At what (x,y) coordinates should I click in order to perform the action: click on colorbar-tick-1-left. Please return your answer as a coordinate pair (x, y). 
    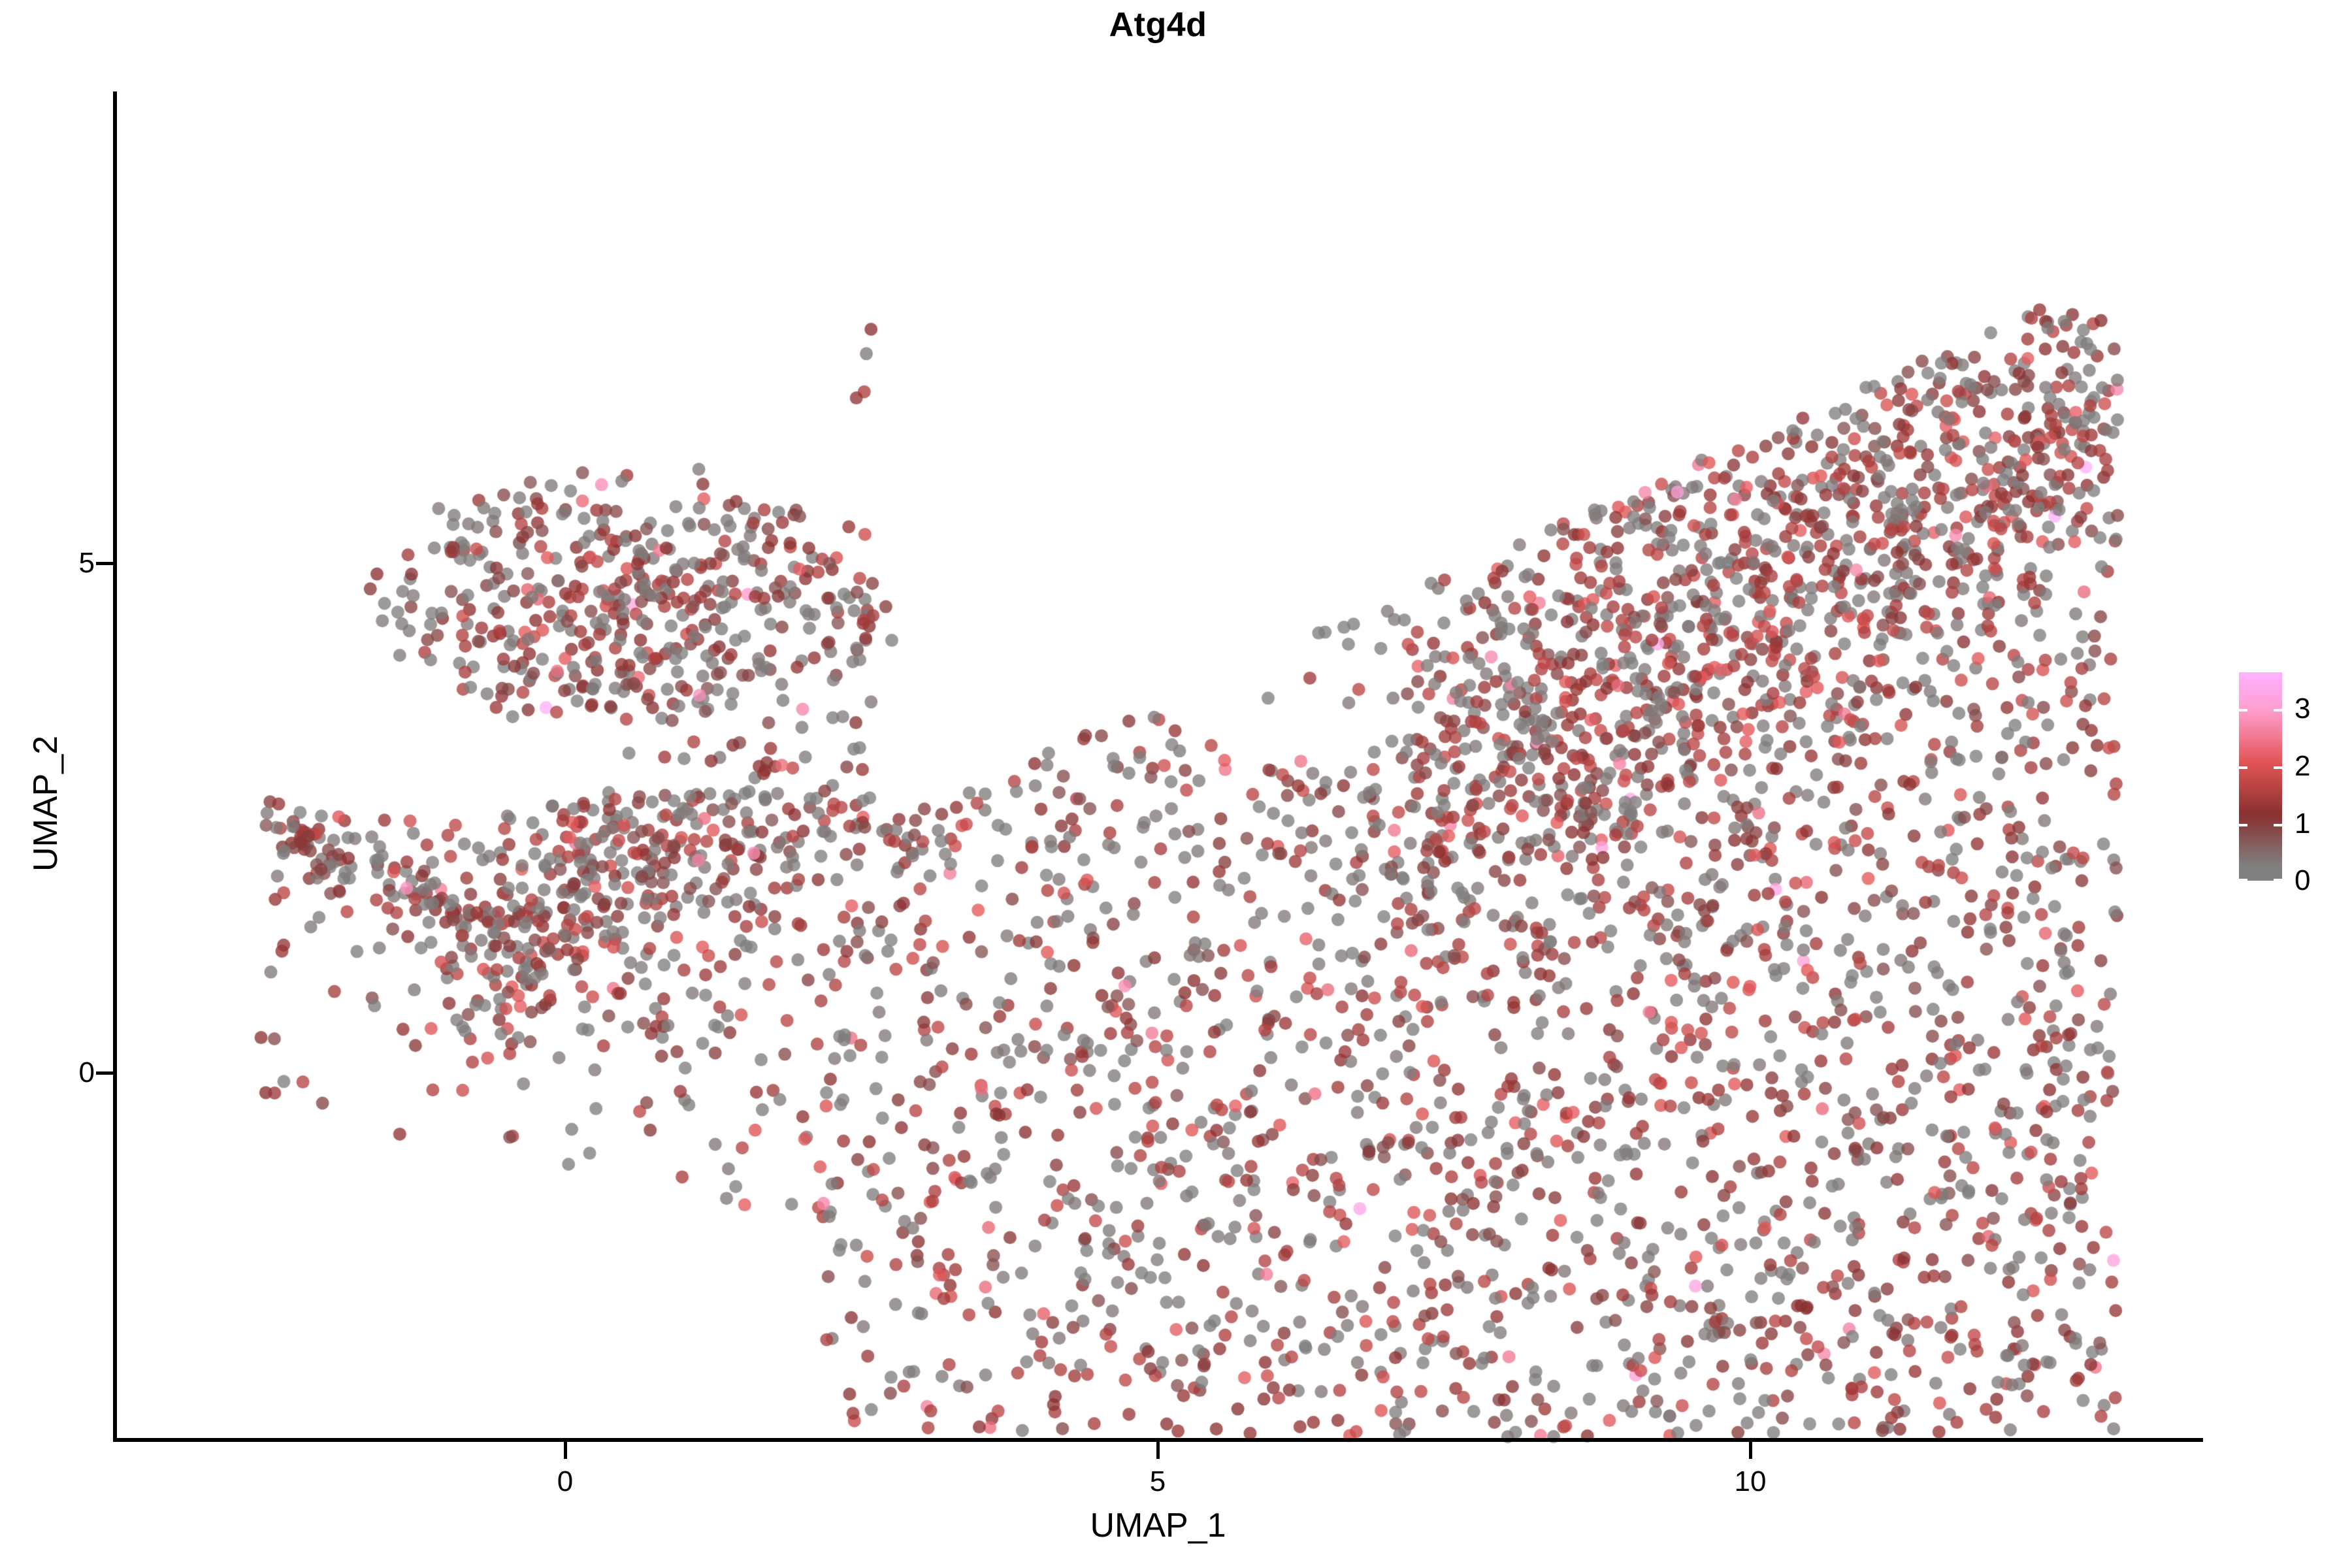
    Looking at the image, I should click on (2243, 825).